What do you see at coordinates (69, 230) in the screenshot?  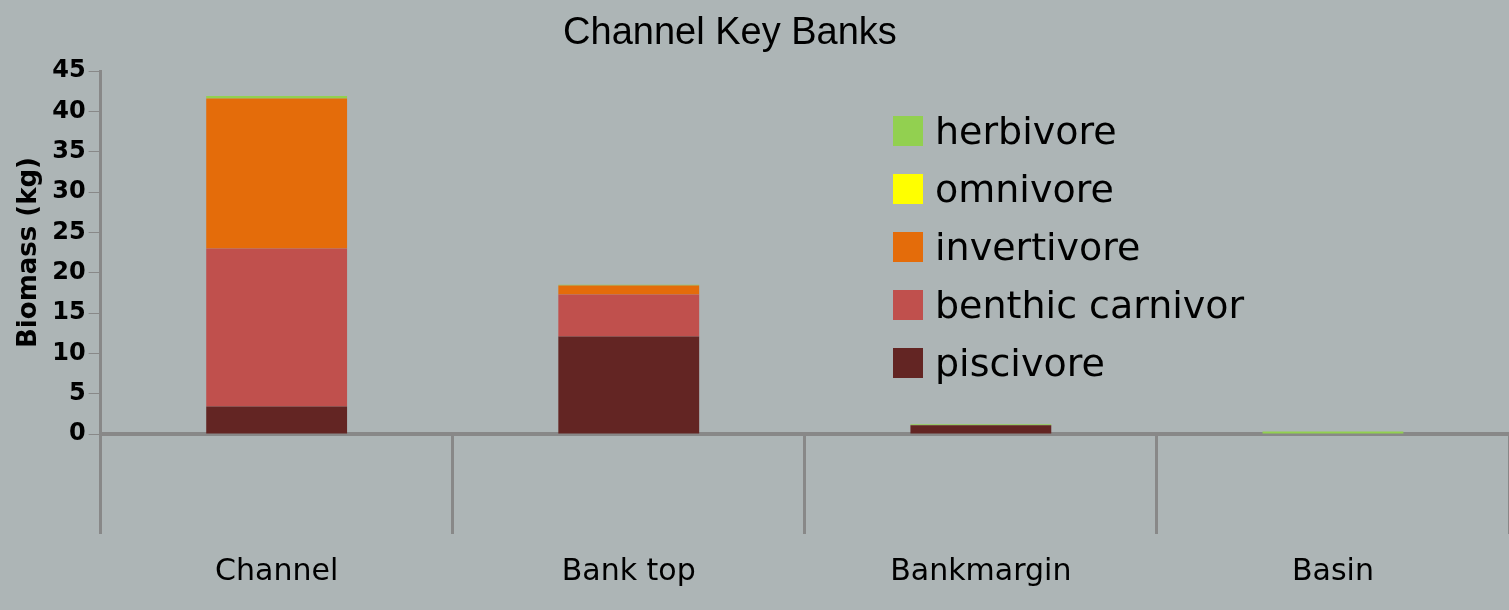 I see `y-tick-label: 25` at bounding box center [69, 230].